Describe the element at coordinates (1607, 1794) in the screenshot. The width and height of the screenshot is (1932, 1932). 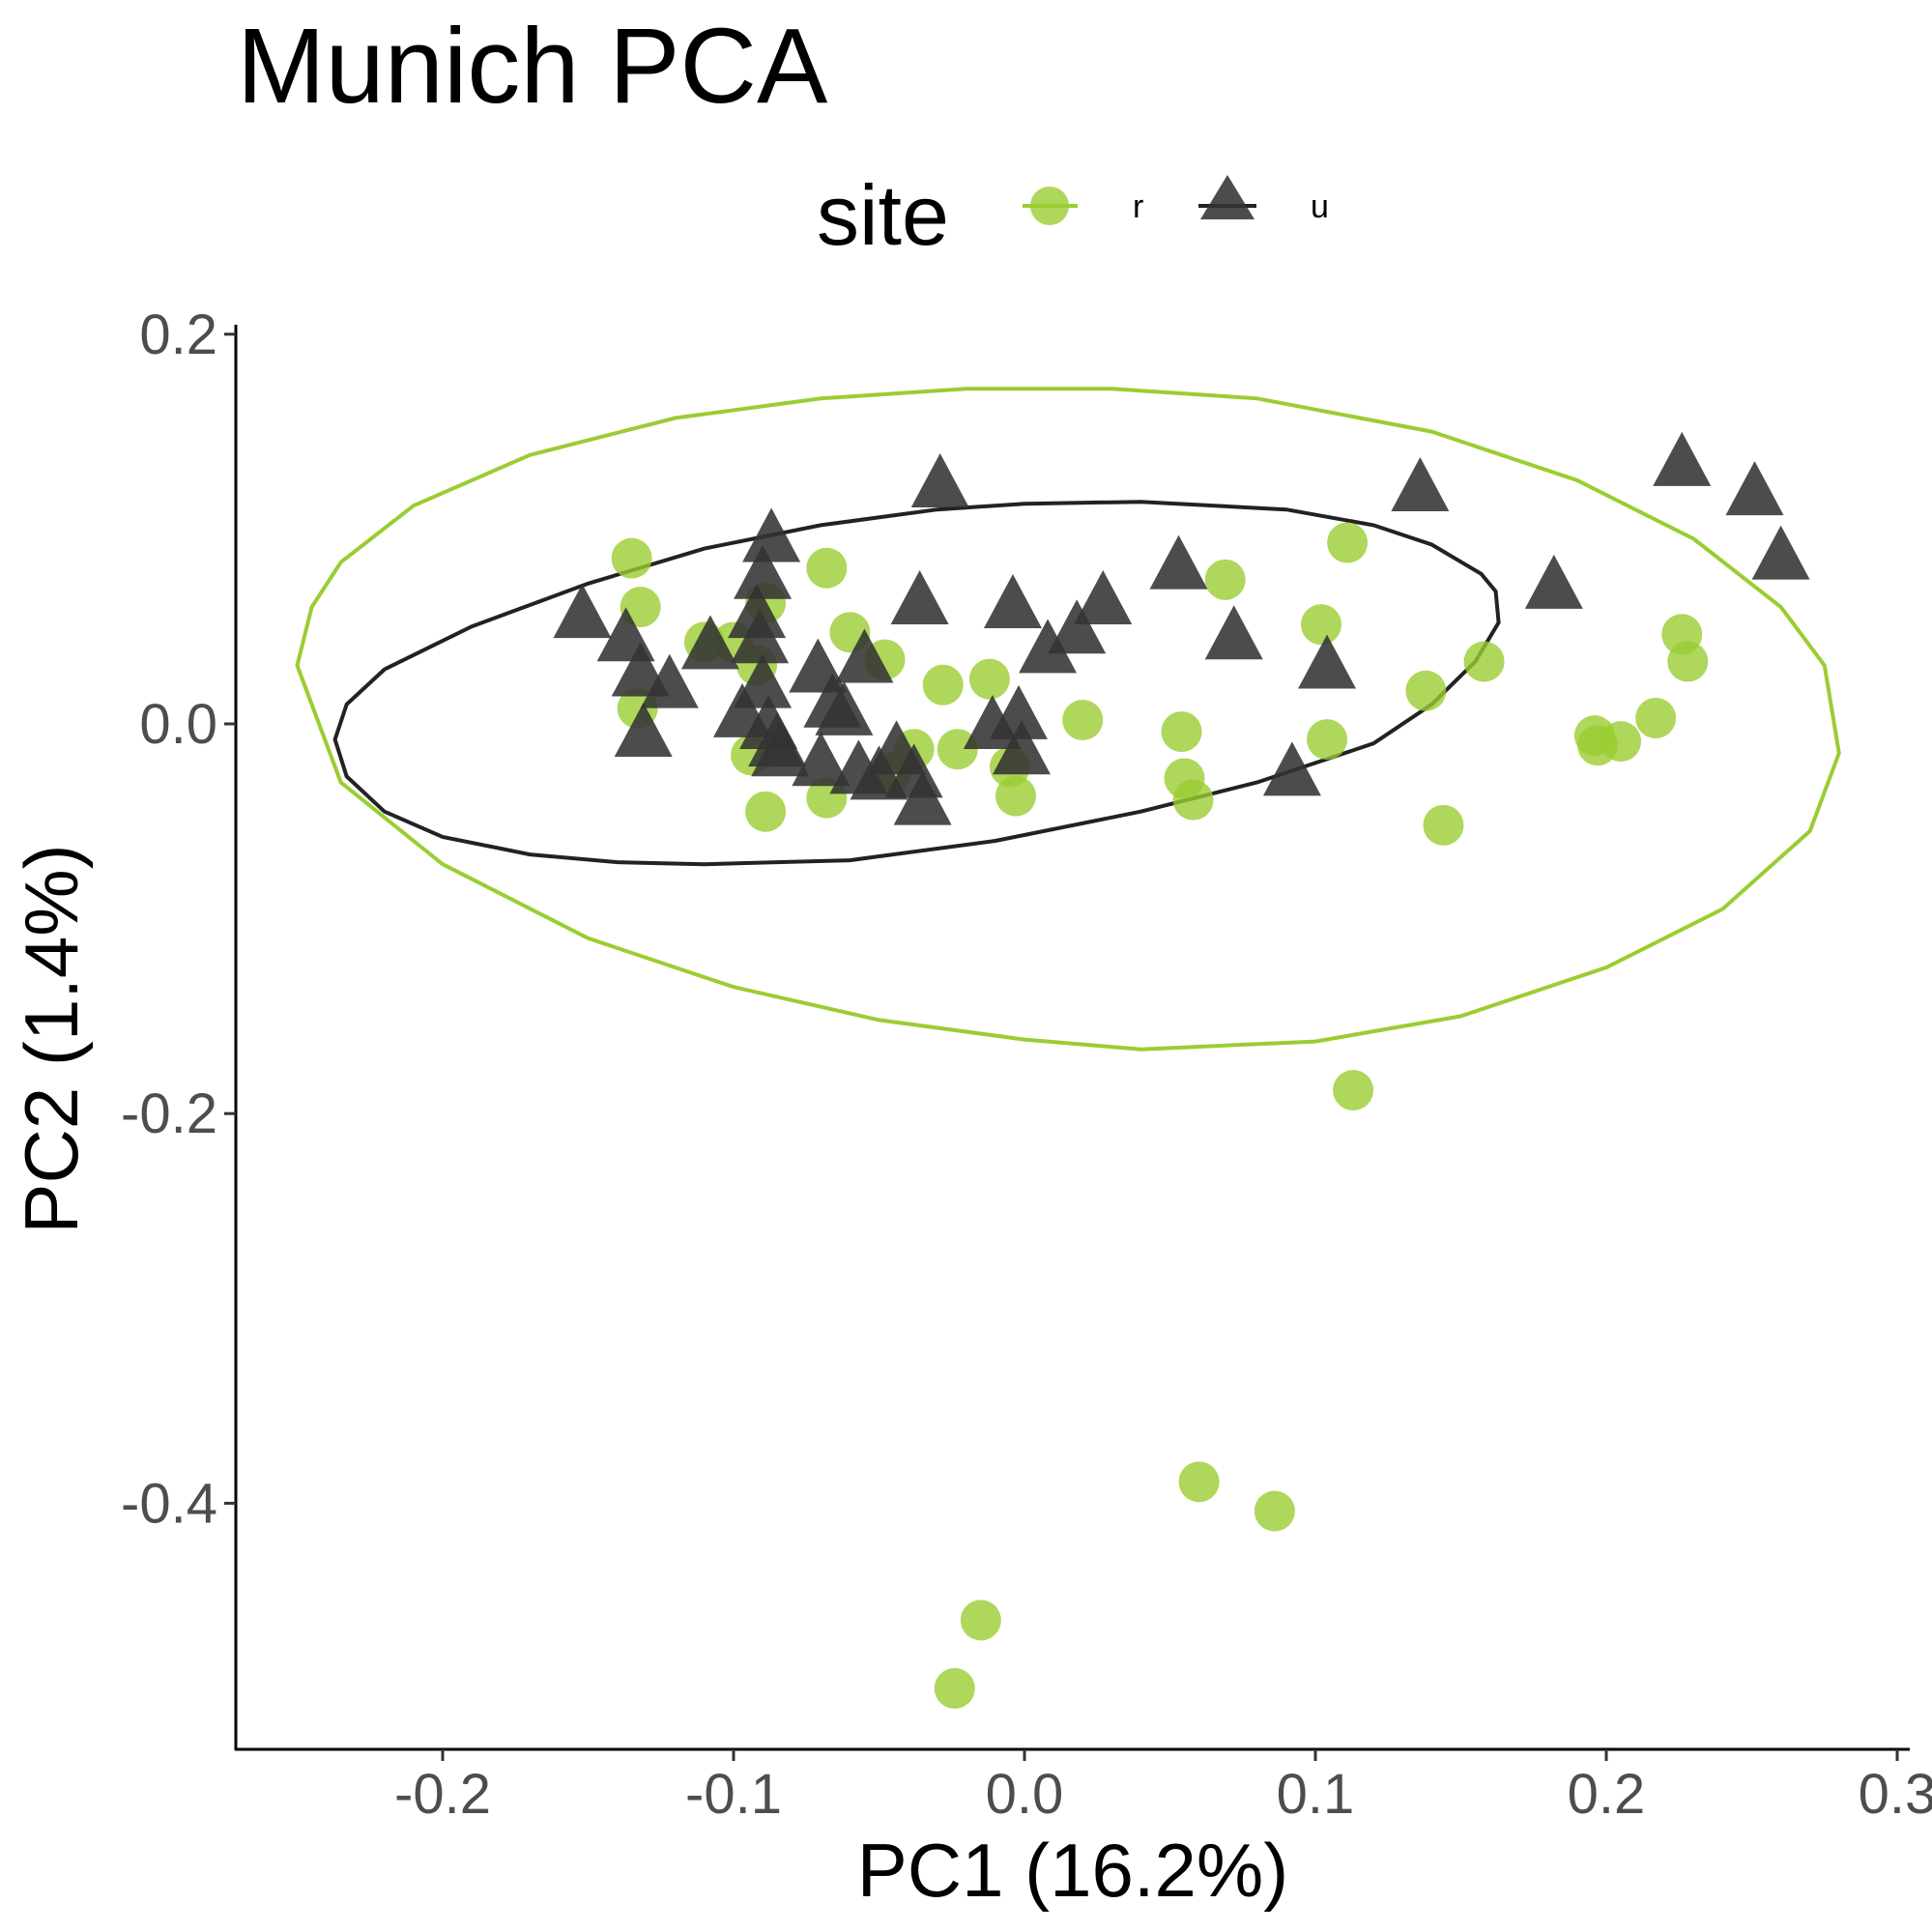
I see `x-tick-label: 0.2` at that location.